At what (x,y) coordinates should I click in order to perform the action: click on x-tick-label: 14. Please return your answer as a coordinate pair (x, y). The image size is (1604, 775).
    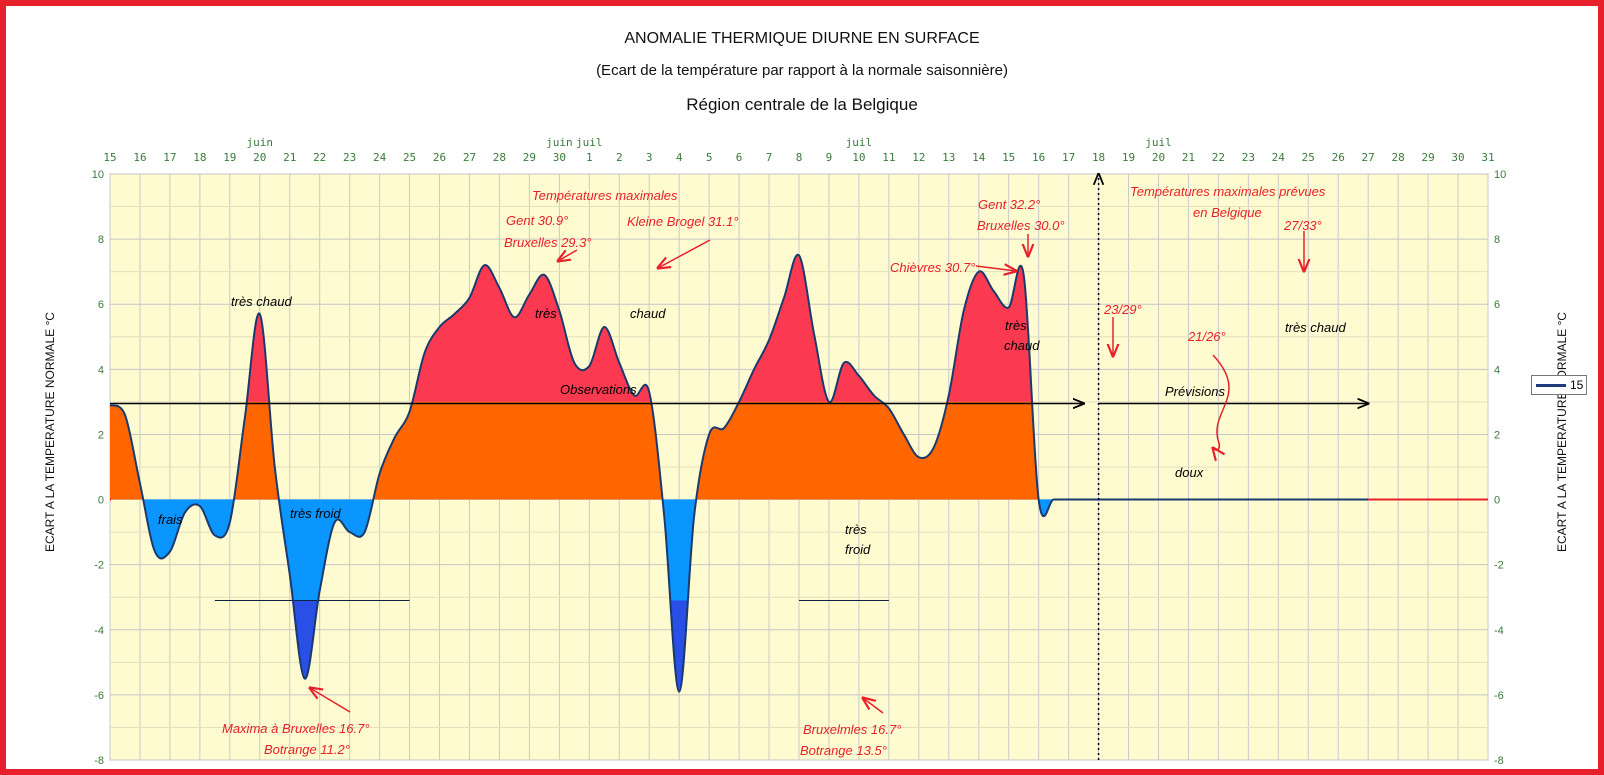
    Looking at the image, I should click on (979, 157).